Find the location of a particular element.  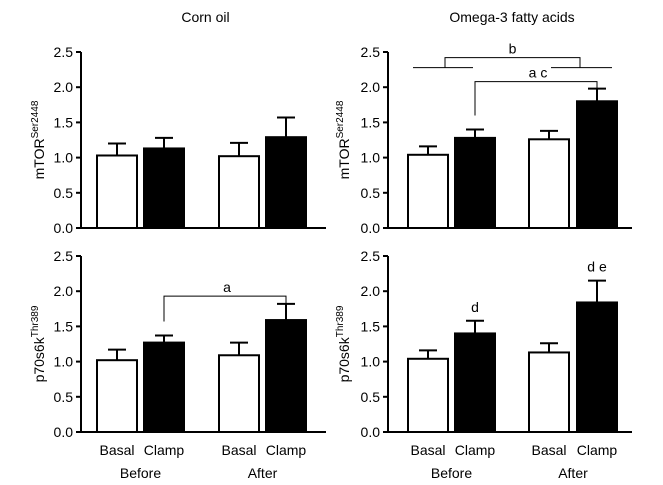

significance-label: a is located at coordinates (227, 287).